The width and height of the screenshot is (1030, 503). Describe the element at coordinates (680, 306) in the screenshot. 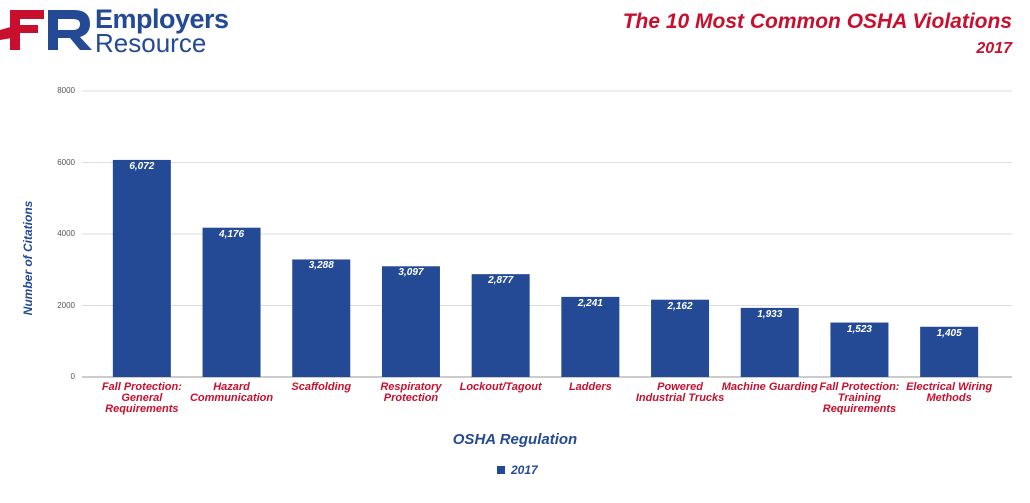

I see `value-label: 2,162` at that location.